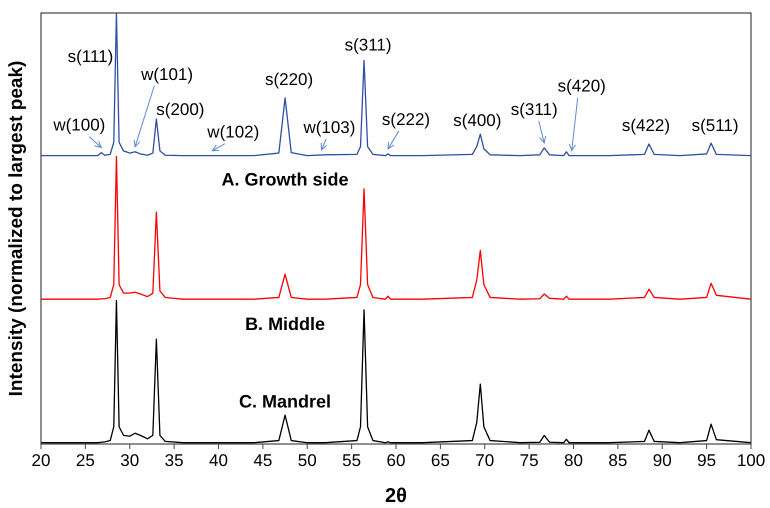 This screenshot has height=508, width=770. I want to click on annotation: w(100), so click(79, 125).